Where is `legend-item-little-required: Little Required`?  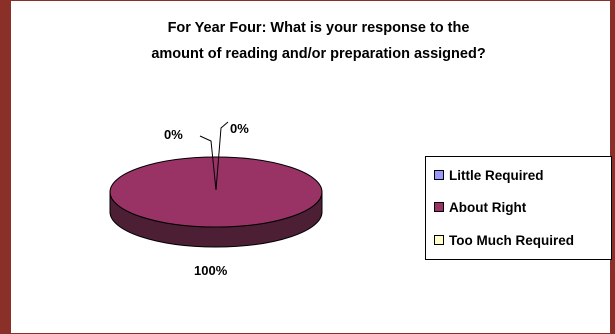 legend-item-little-required: Little Required is located at coordinates (489, 175).